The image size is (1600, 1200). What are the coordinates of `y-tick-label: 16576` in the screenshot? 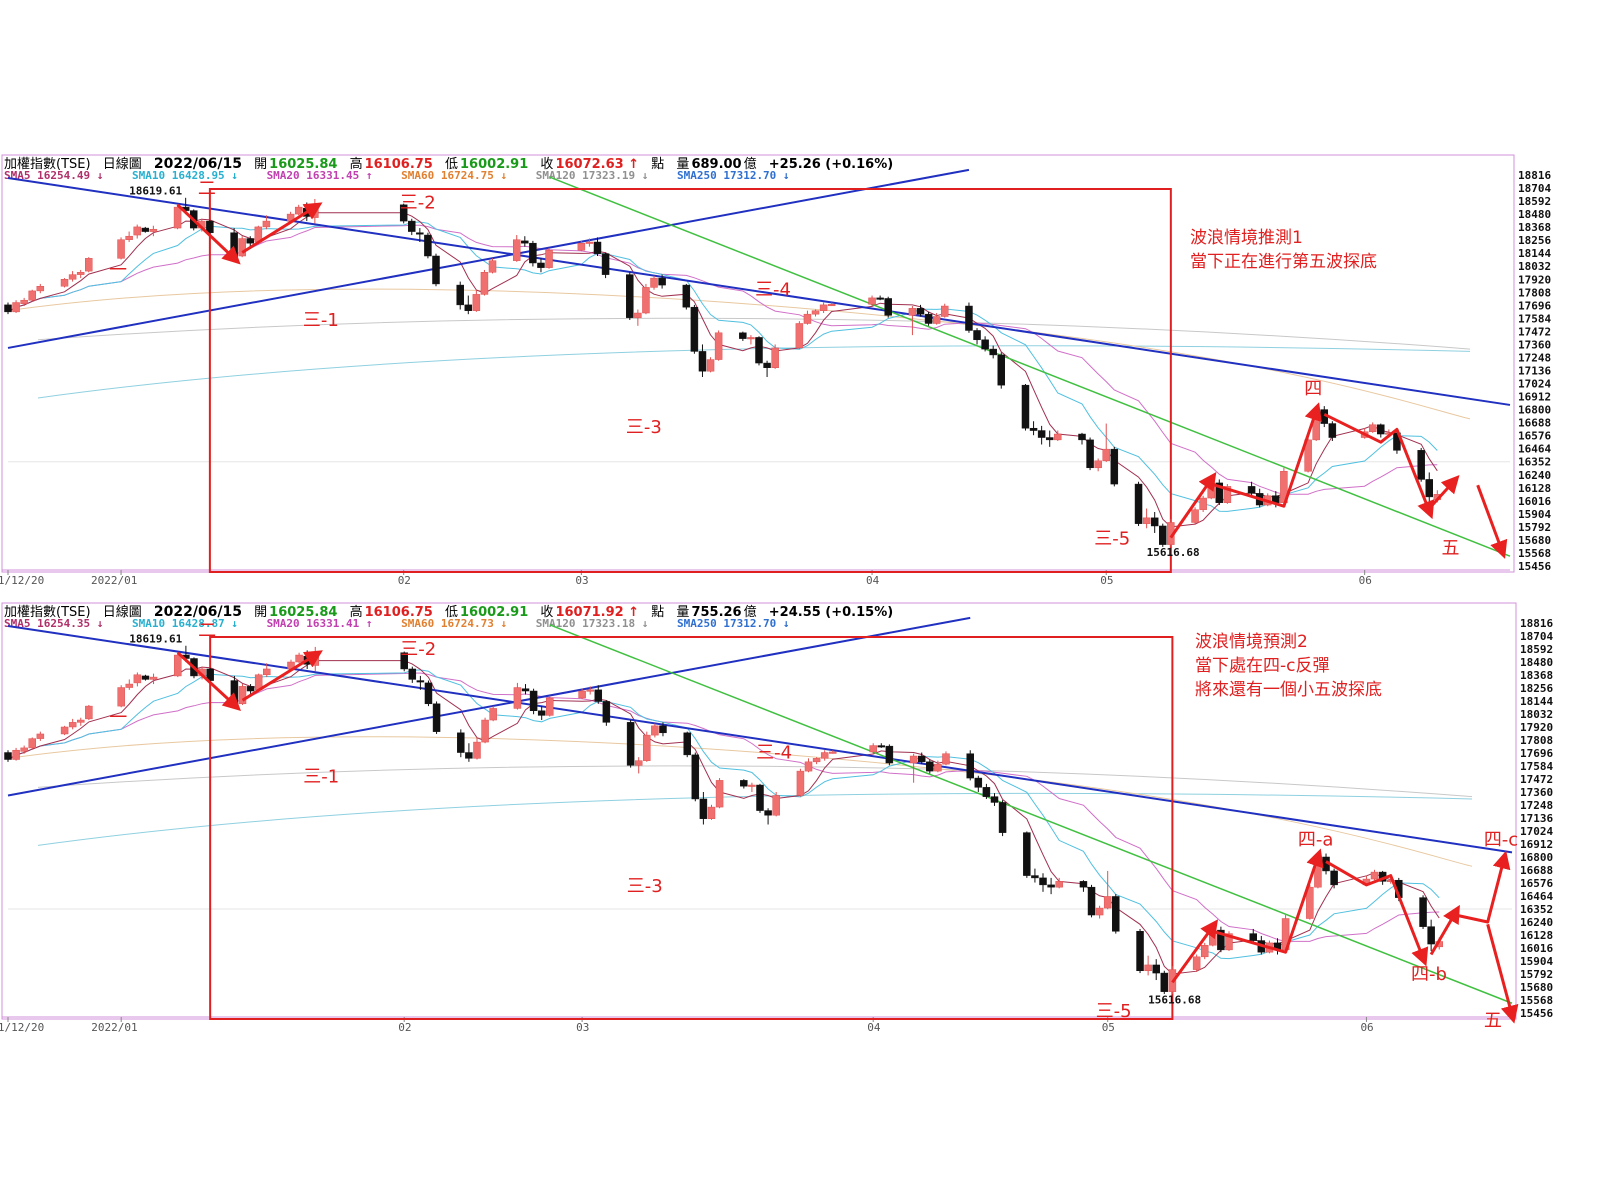 It's located at (1536, 883).